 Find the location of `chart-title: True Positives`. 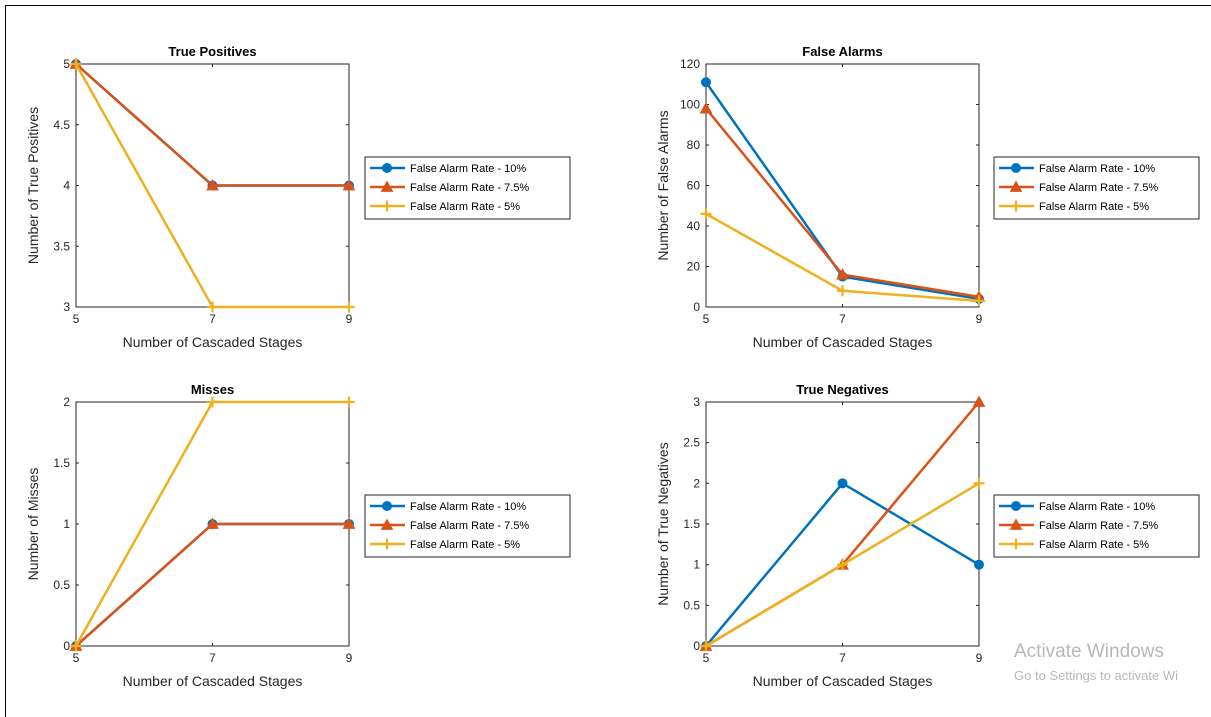

chart-title: True Positives is located at coordinates (212, 51).